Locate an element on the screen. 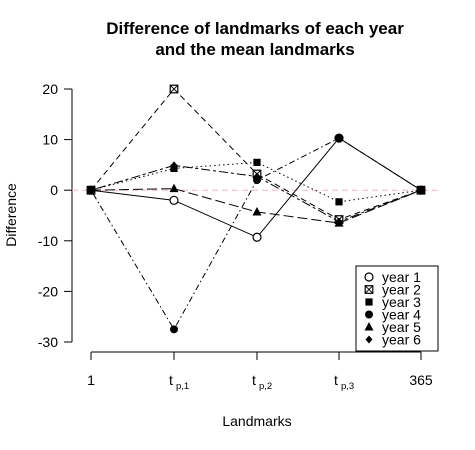 This screenshot has width=475, height=450. chart-title-line-2: and the mean landmarks is located at coordinates (254, 49).